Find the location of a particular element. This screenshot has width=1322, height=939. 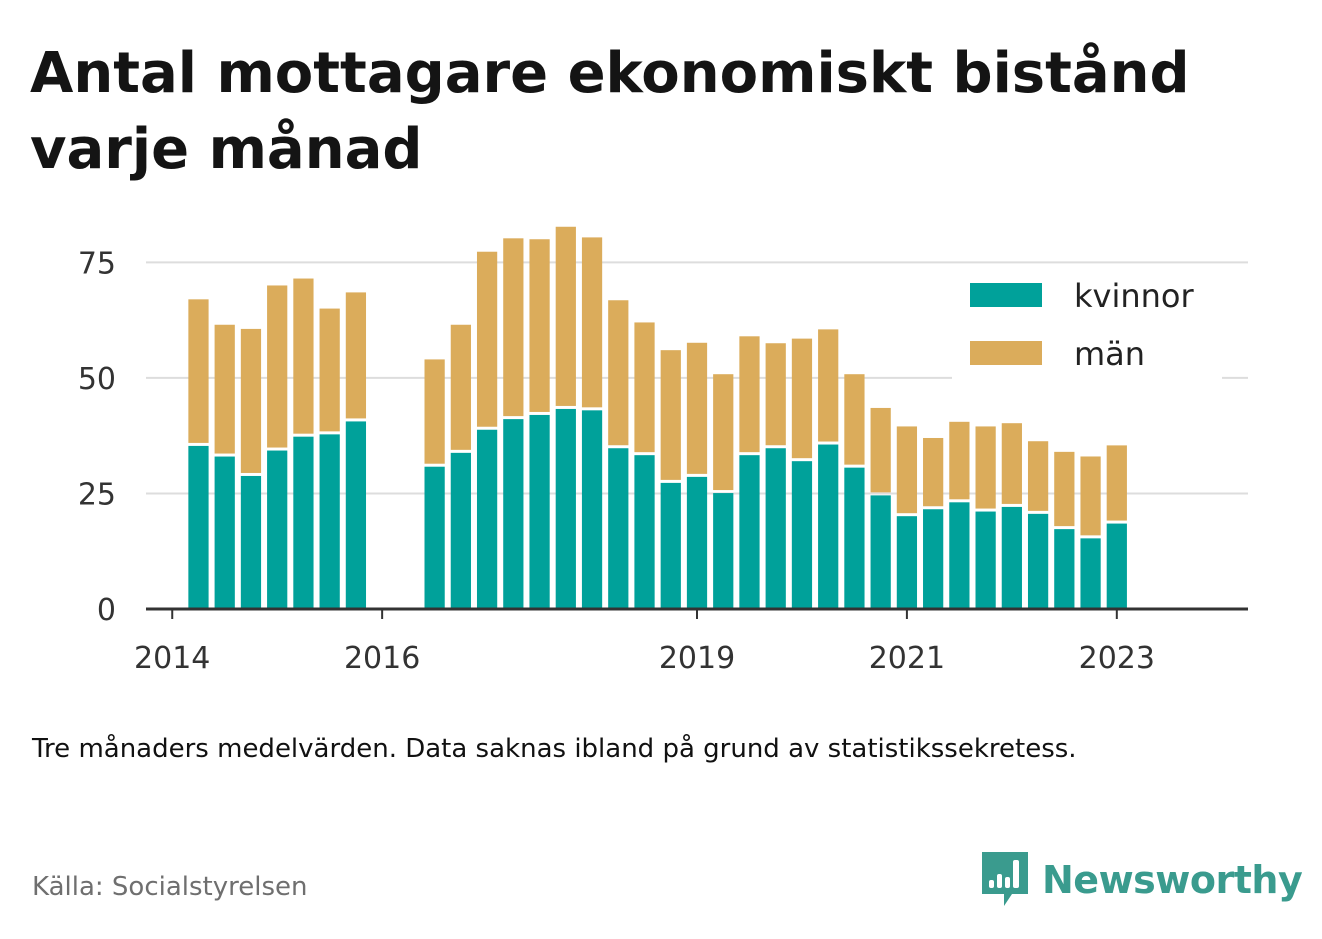

legend-label-män: män is located at coordinates (1109, 354).